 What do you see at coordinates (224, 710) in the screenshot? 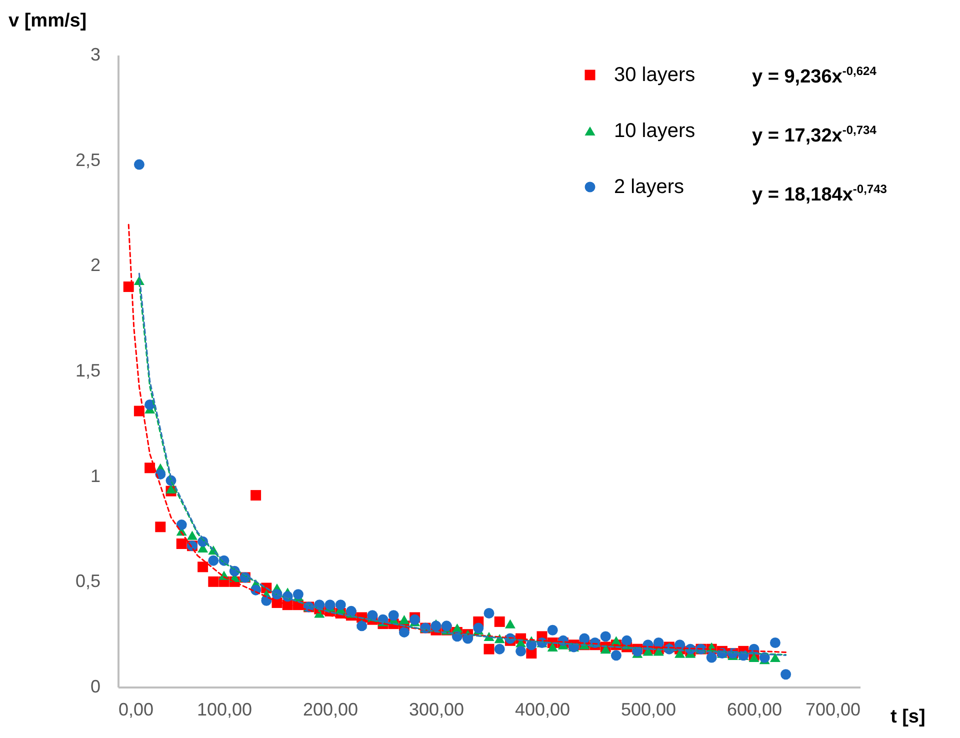
I see `x-tick-label: 100,00` at bounding box center [224, 710].